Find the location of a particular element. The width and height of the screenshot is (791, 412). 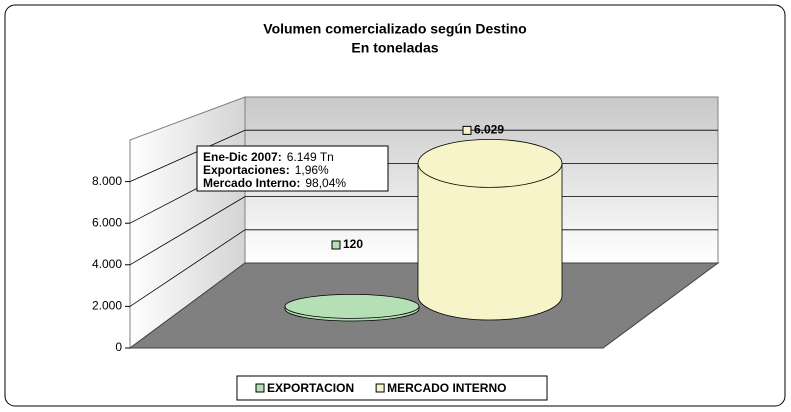

value-label: 120 is located at coordinates (353, 244).